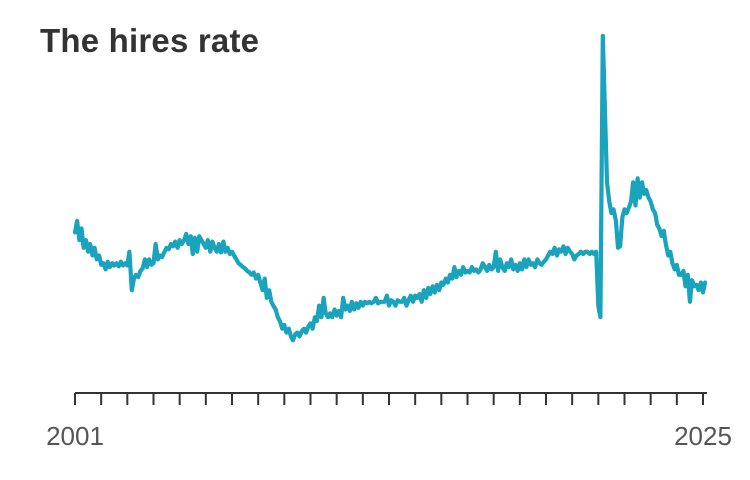  What do you see at coordinates (389, 421) in the screenshot?
I see `x-axis: 2001 2025` at bounding box center [389, 421].